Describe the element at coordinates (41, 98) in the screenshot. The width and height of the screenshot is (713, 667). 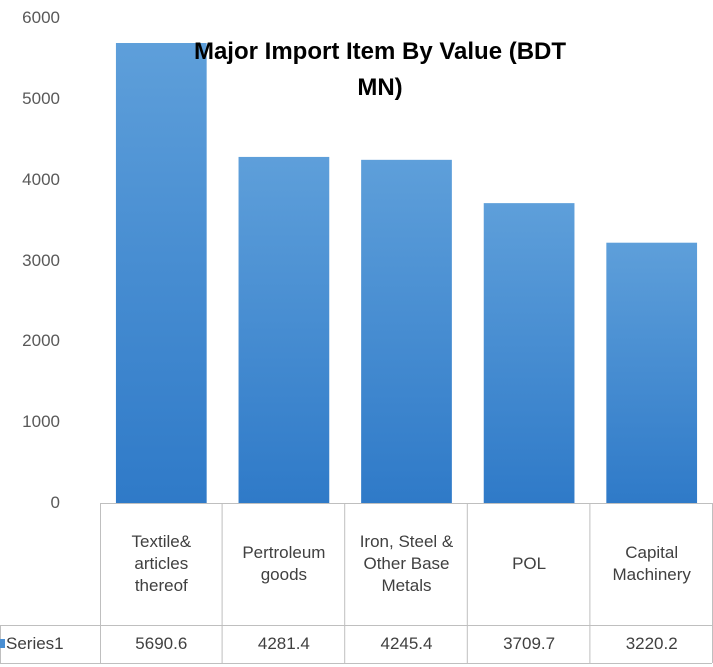
I see `y-tick-label: 5000` at that location.